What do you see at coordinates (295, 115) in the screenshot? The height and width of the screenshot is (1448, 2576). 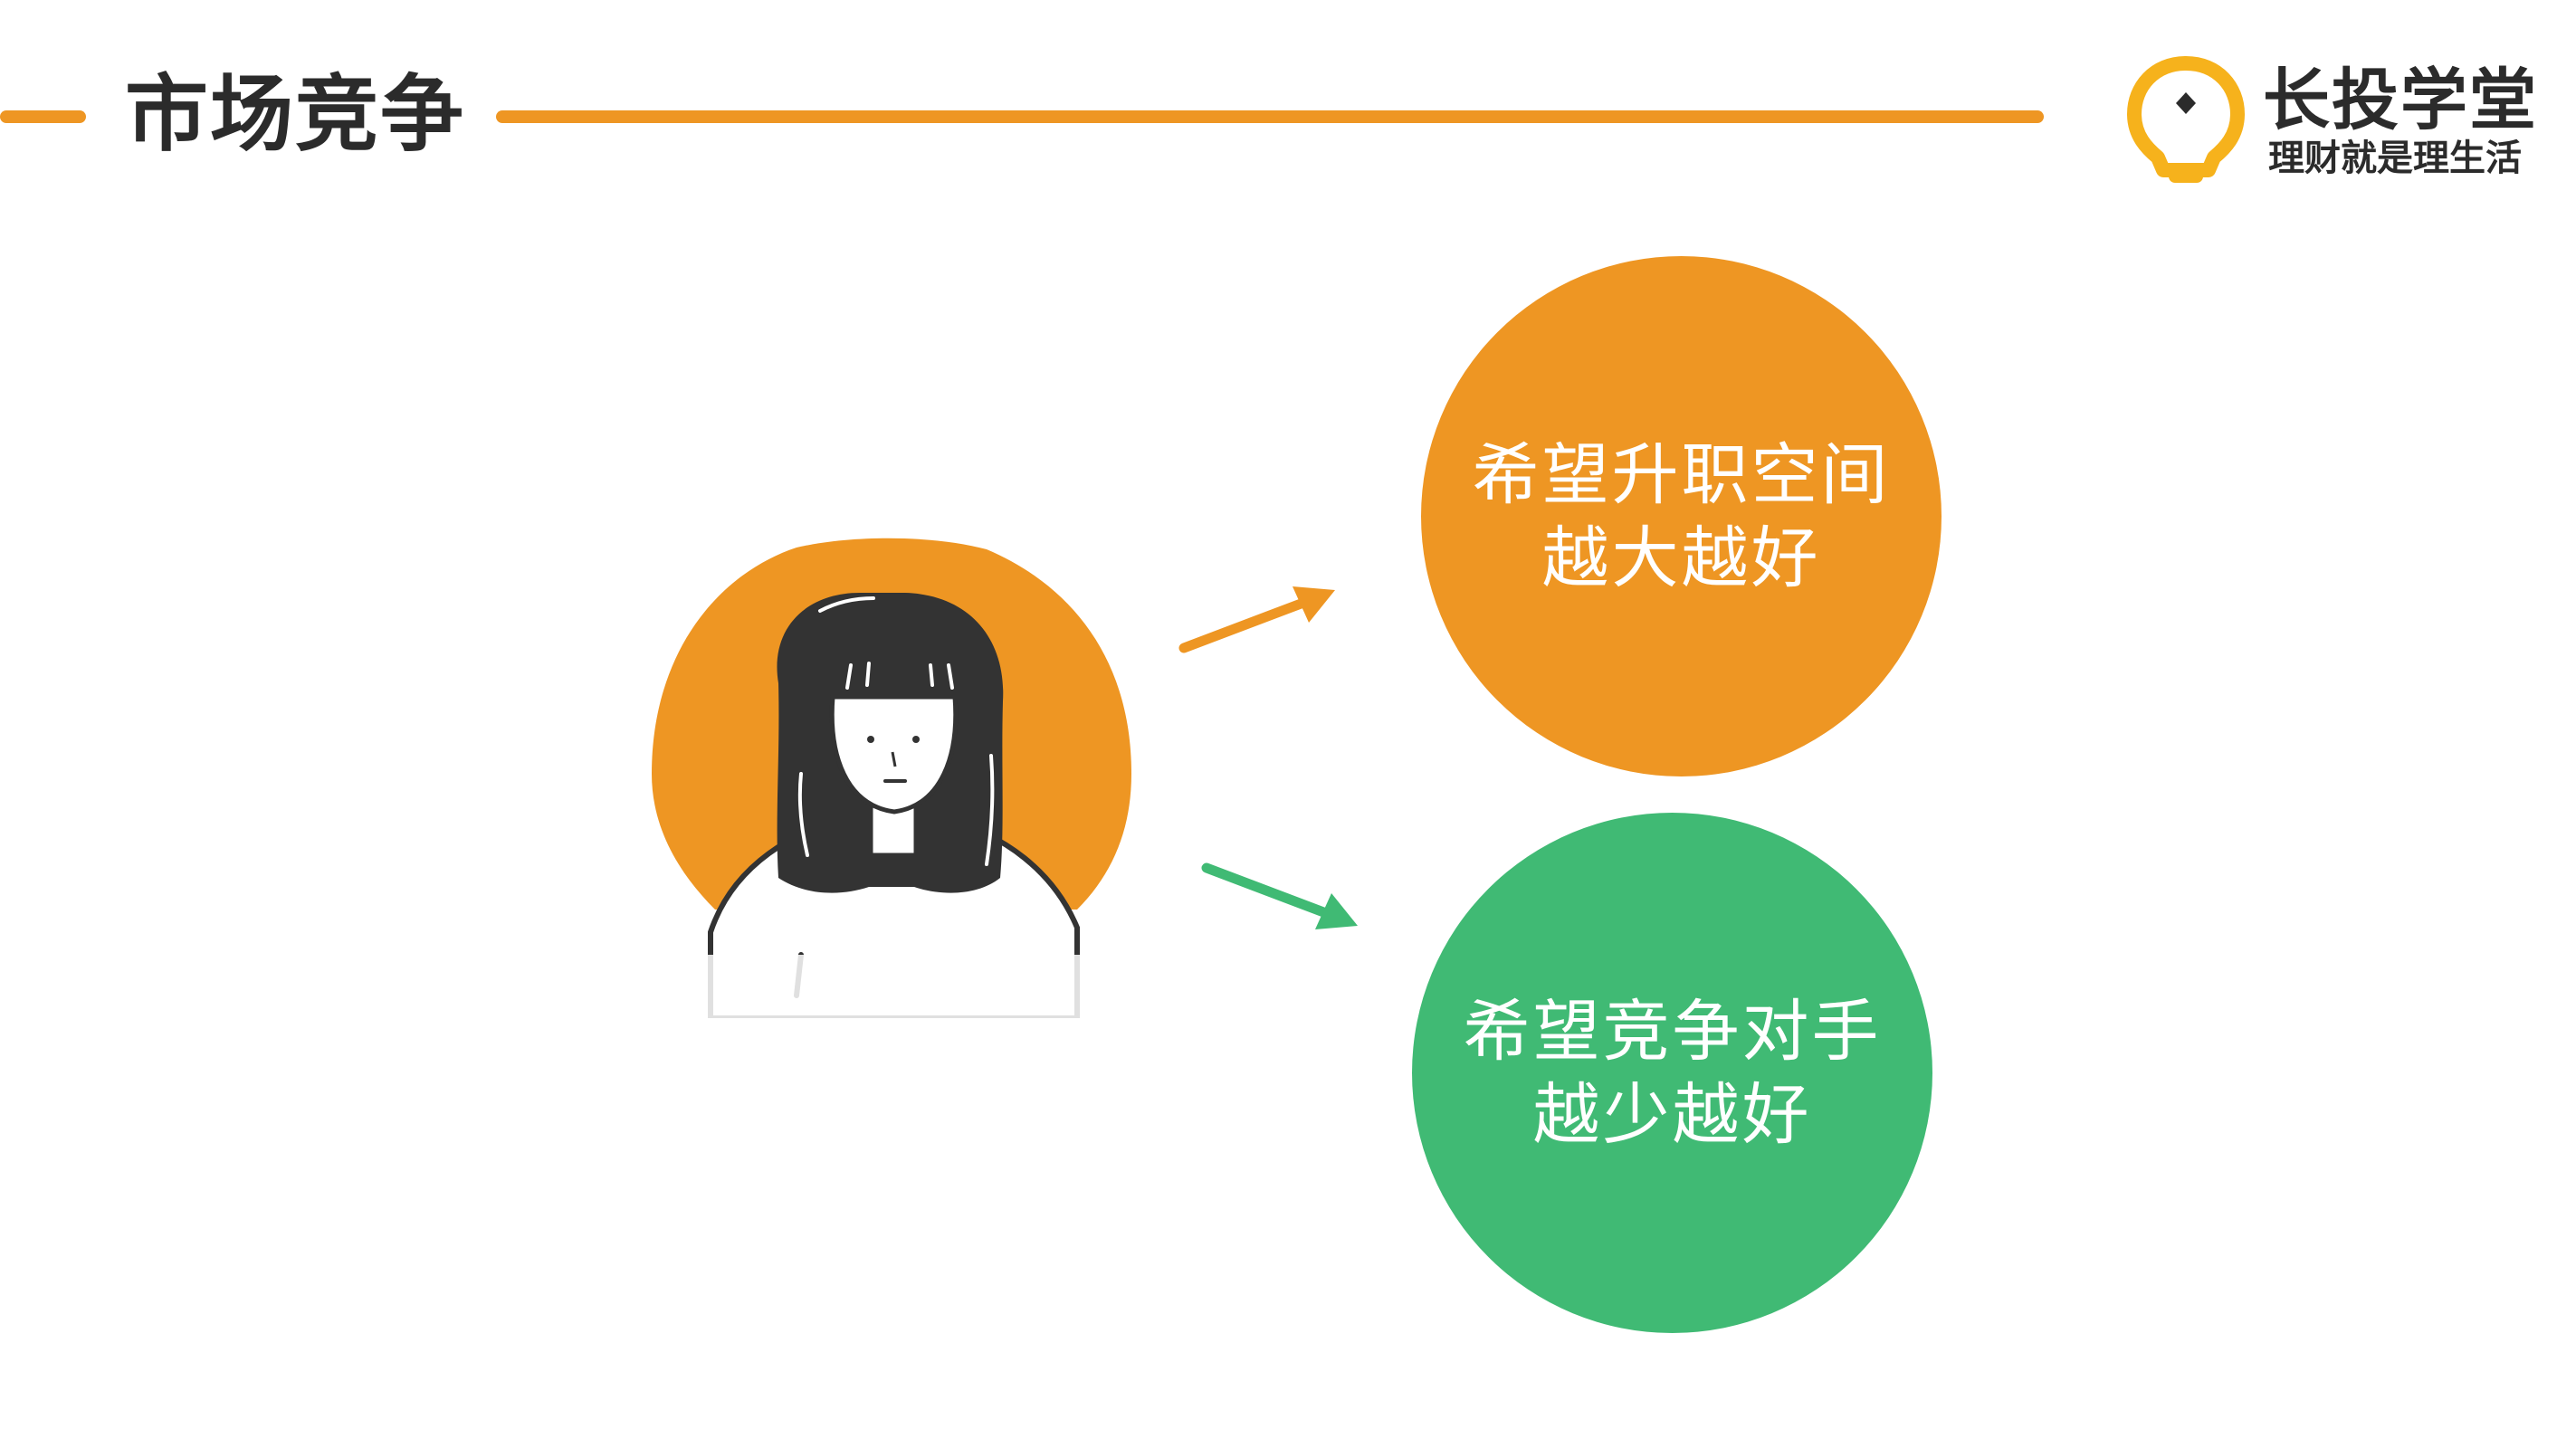 I see `page-title: 市场竞争` at bounding box center [295, 115].